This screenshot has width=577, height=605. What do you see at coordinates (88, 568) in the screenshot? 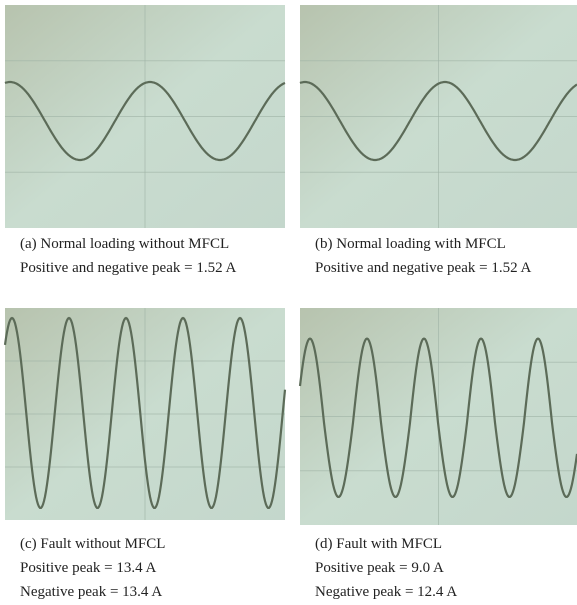
I see `caption-line: Positive peak = 13.4 A` at bounding box center [88, 568].